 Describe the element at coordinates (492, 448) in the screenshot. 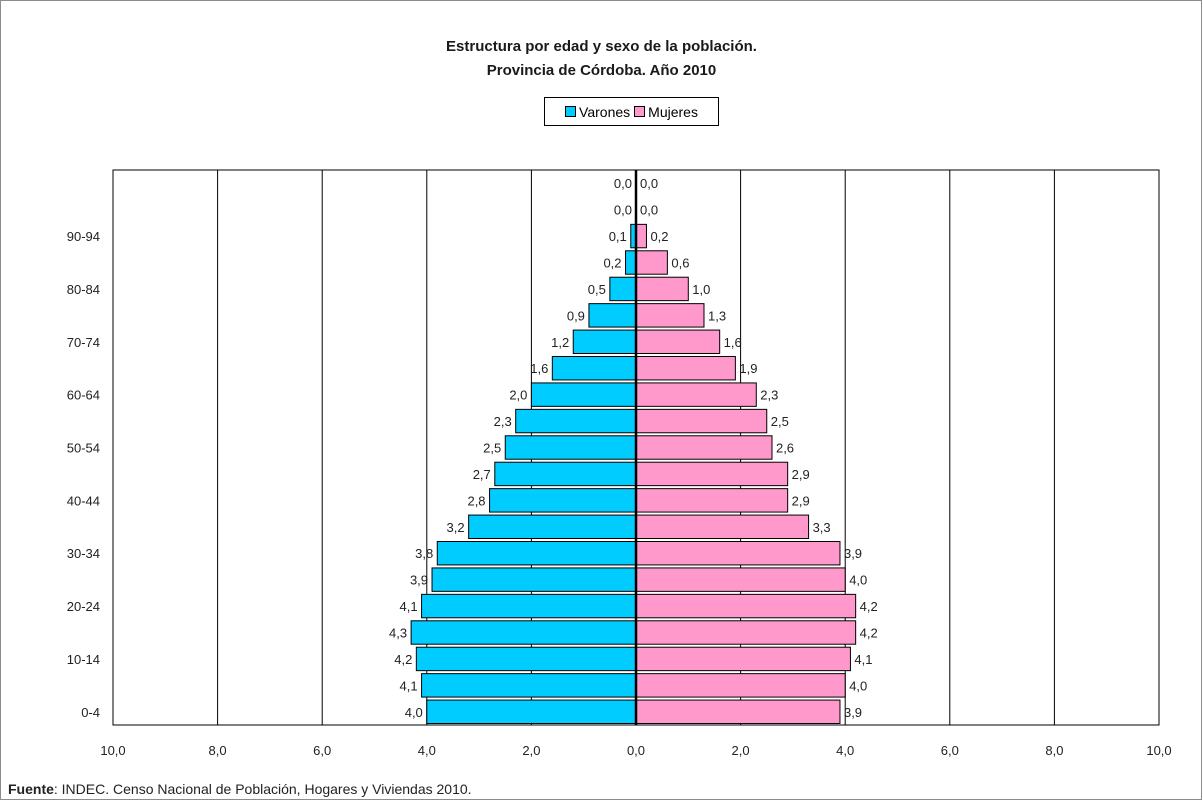

I see `label-males-50-54: 2,5` at that location.